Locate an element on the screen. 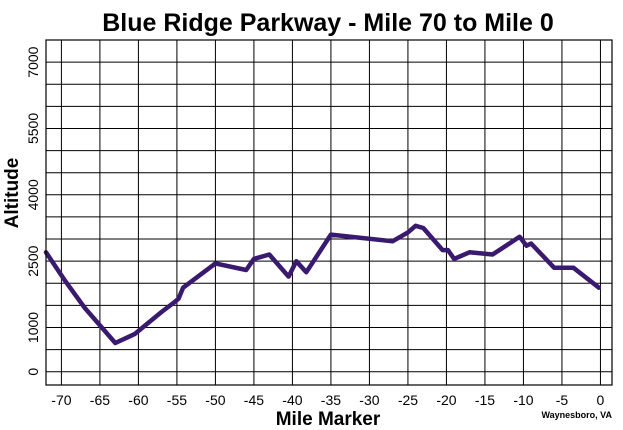  footnote-waynesboro: Waynesboro, VA is located at coordinates (576, 415).